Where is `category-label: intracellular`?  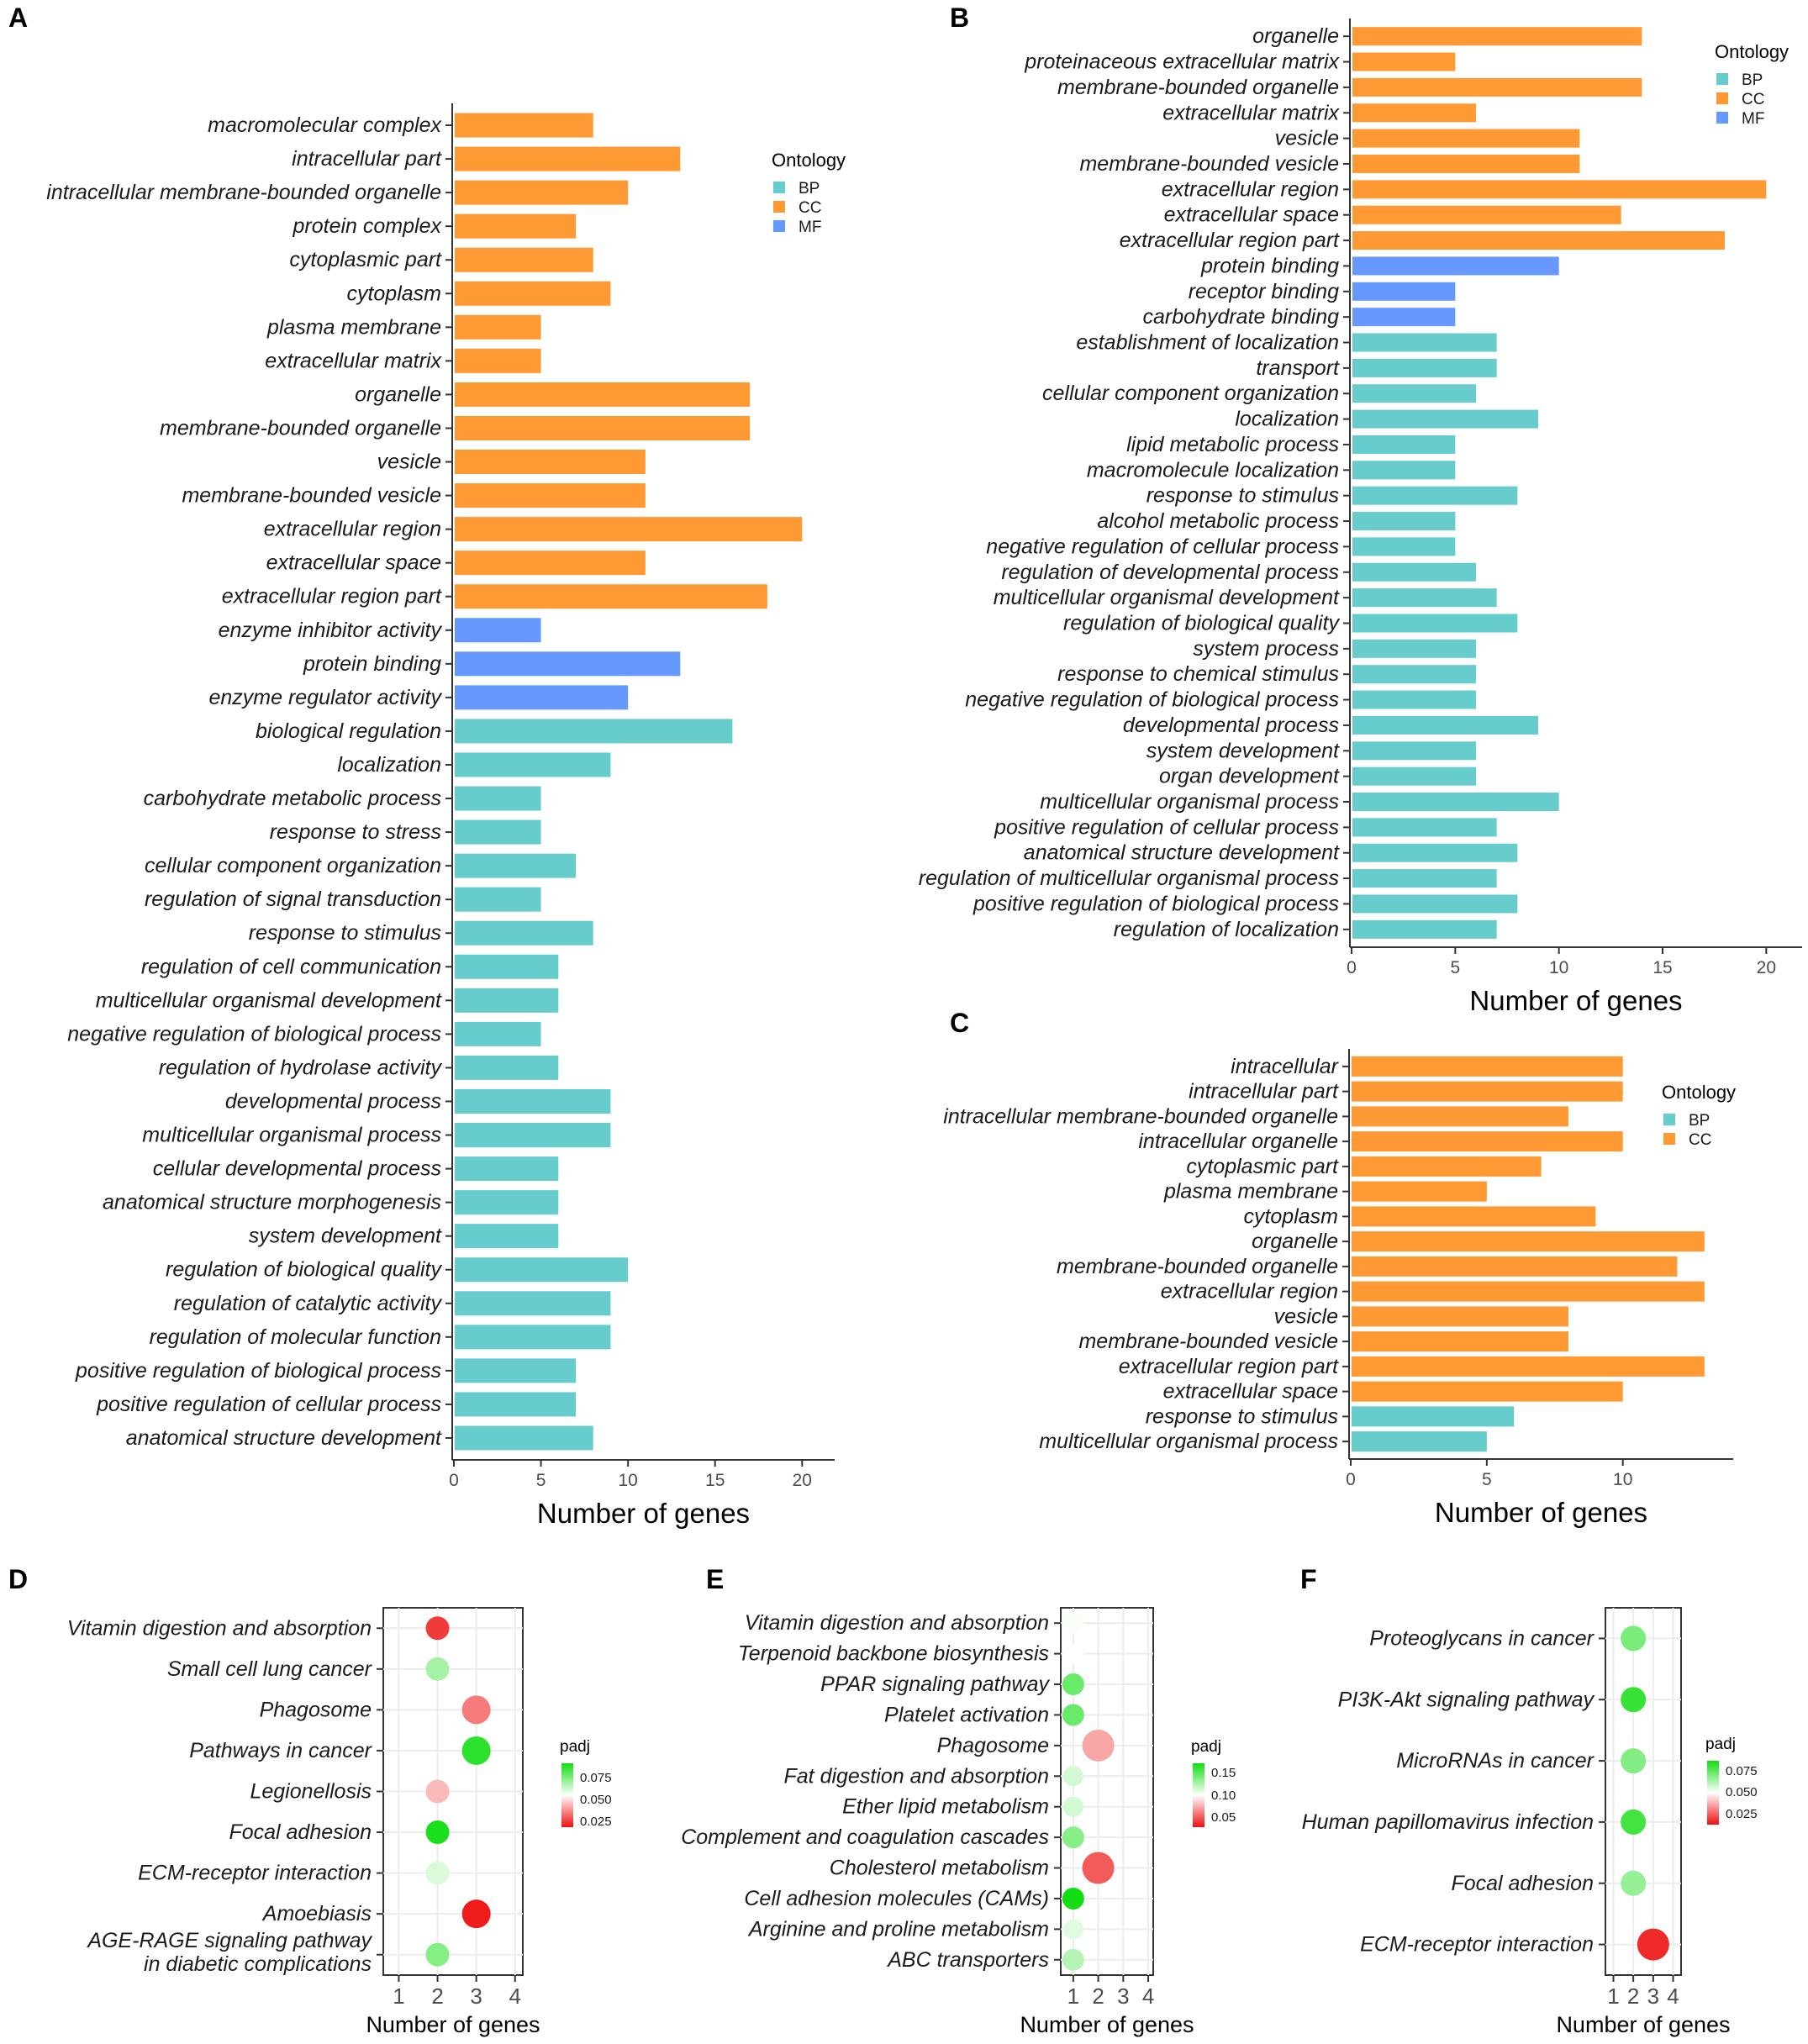
category-label: intracellular is located at coordinates (1285, 1066).